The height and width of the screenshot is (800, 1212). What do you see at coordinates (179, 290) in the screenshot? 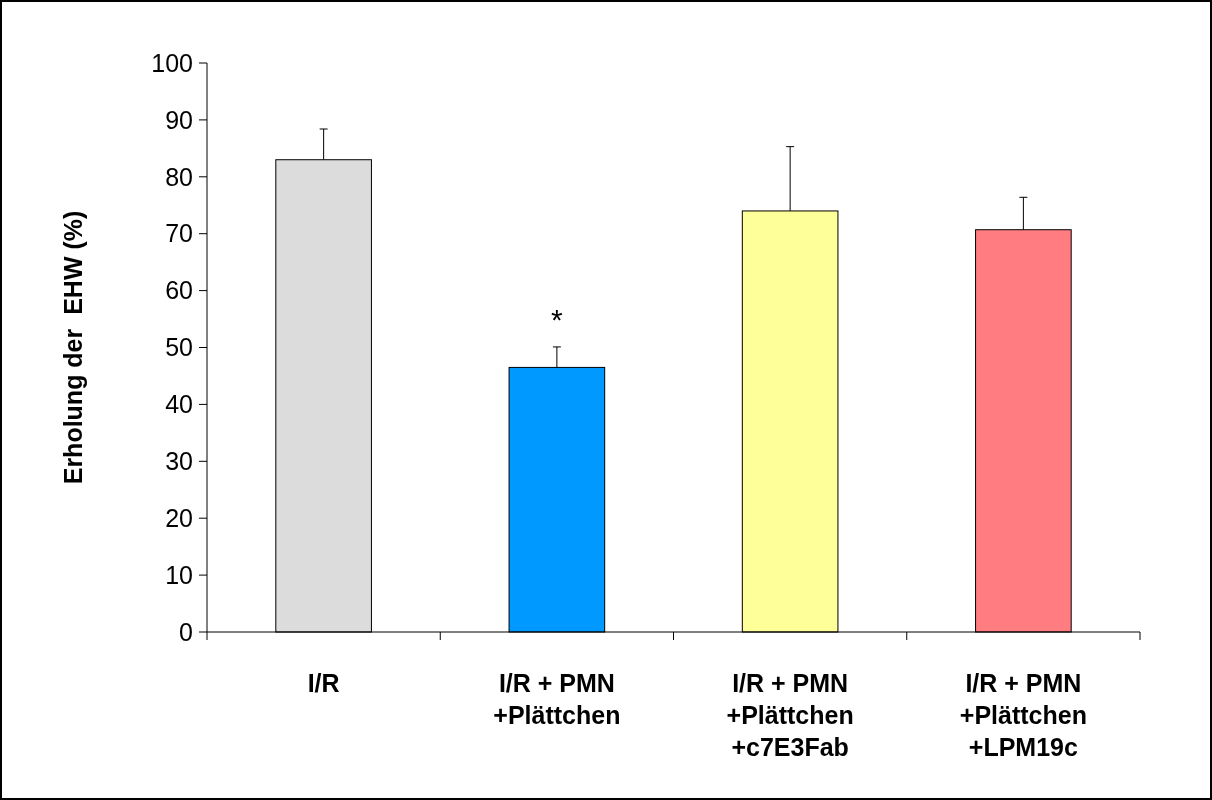
I see `y-tick-label: 60` at bounding box center [179, 290].